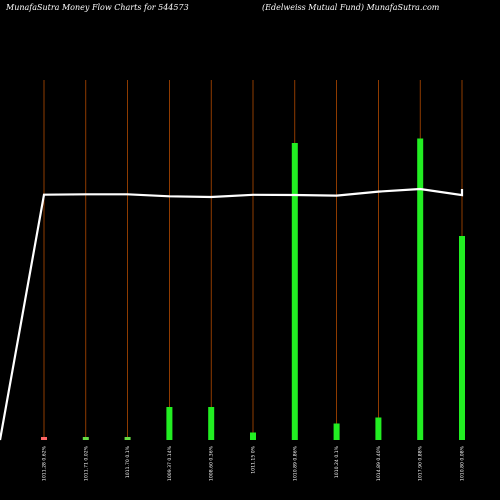 The width and height of the screenshot is (500, 500). What do you see at coordinates (128, 461) in the screenshot?
I see `x-tick-label: 1011.70 0.1%` at bounding box center [128, 461].